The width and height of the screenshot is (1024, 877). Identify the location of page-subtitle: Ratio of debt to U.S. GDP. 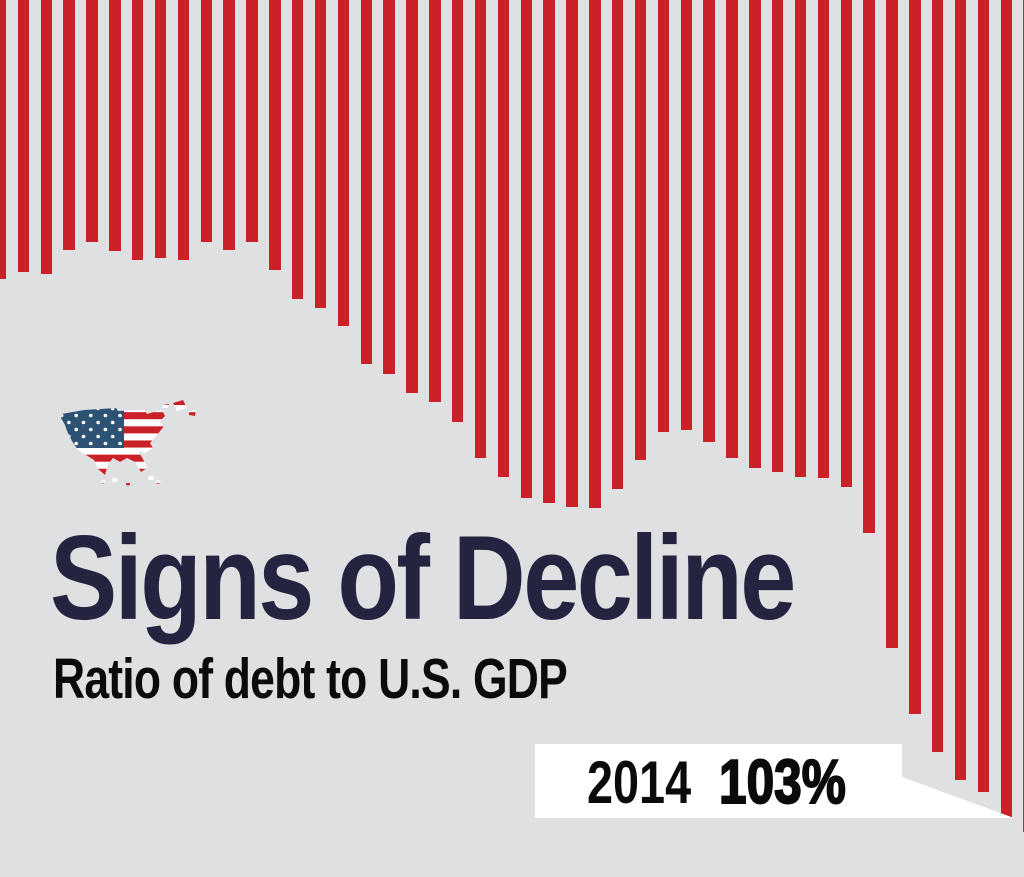
(310, 679).